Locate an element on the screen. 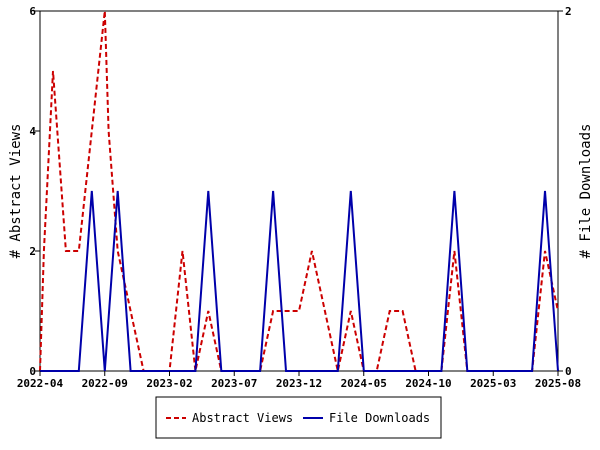 Image resolution: width=600 pixels, height=450 pixels. x-tick-label: 2024-05 is located at coordinates (364, 383).